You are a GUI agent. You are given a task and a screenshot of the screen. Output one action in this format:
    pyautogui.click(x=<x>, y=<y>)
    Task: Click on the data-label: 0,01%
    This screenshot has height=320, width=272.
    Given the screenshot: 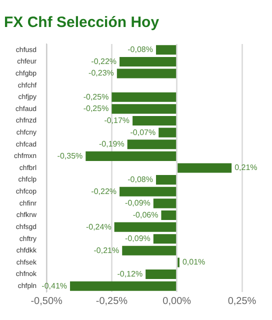 What is the action you would take?
    pyautogui.click(x=194, y=262)
    